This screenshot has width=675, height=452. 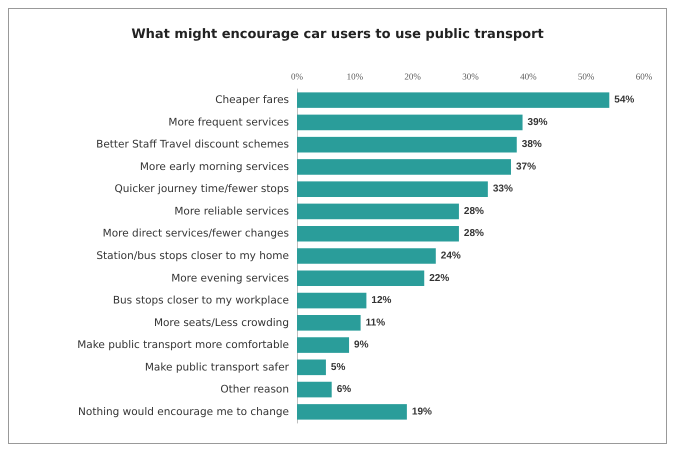 I want to click on x-tick-label: 20%, so click(x=413, y=77).